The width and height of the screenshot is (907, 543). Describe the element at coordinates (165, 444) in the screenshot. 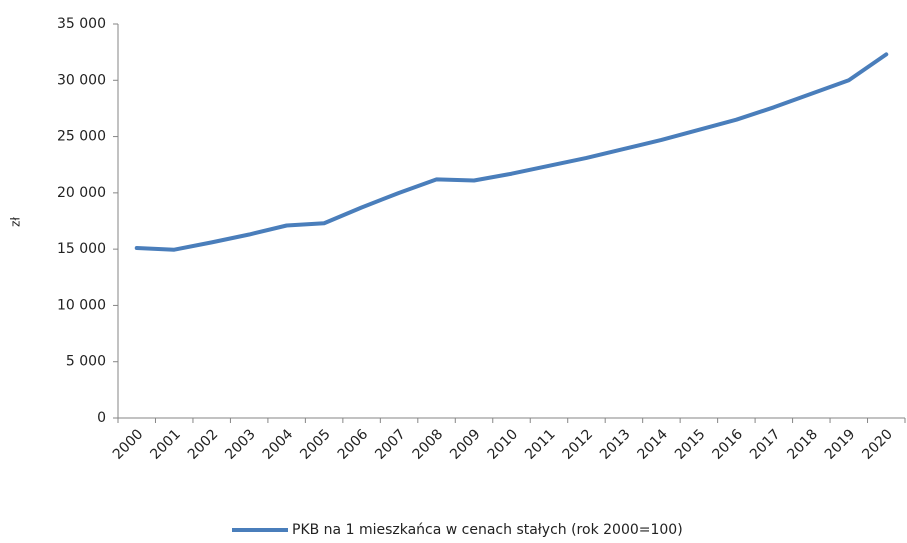

I see `x-tick-label: 2001` at that location.